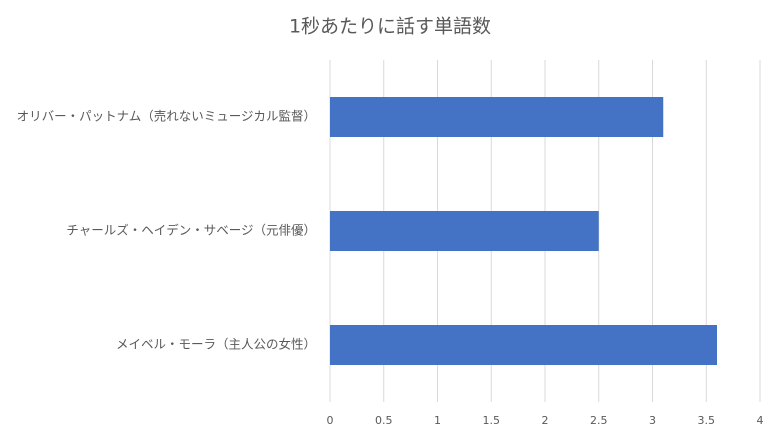 Image resolution: width=780 pixels, height=434 pixels. I want to click on x-tick-label: 1, so click(437, 420).